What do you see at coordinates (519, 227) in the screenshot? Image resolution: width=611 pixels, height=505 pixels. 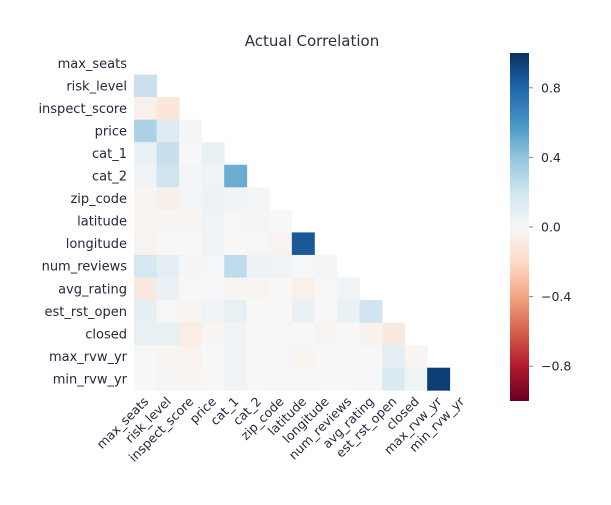 I see `colorbar` at bounding box center [519, 227].